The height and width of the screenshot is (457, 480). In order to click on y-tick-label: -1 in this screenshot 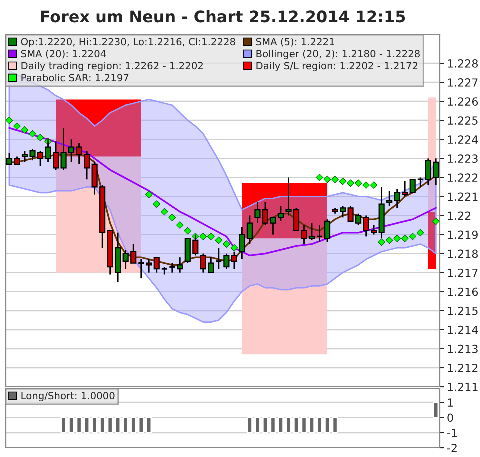, I will do `click(452, 433)`.